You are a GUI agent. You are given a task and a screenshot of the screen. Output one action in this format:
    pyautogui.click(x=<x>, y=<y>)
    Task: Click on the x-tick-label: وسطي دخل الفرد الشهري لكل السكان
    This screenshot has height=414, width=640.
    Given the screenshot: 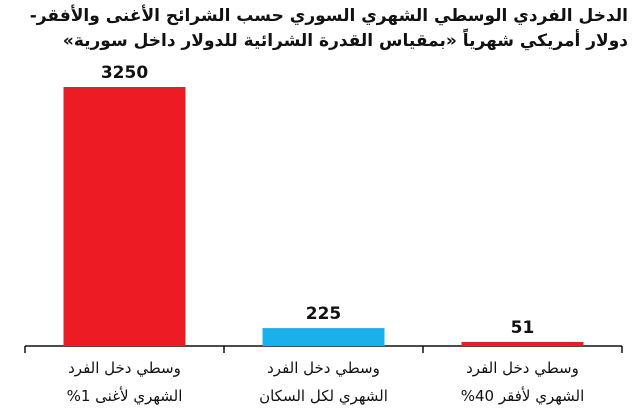 What is the action you would take?
    pyautogui.click(x=323, y=382)
    